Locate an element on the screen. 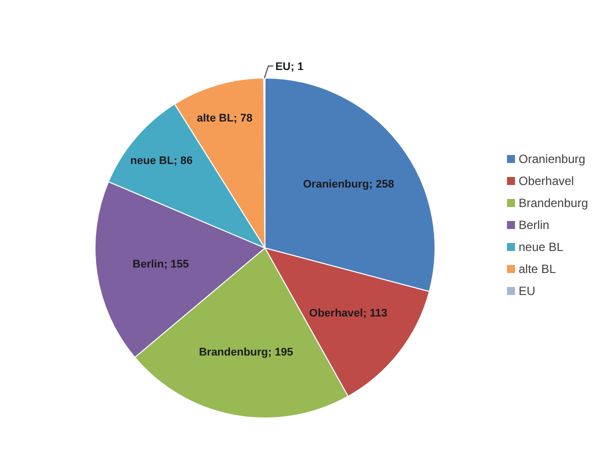 This screenshot has width=600, height=450. data-label: Brandenburg; 195 is located at coordinates (246, 352).